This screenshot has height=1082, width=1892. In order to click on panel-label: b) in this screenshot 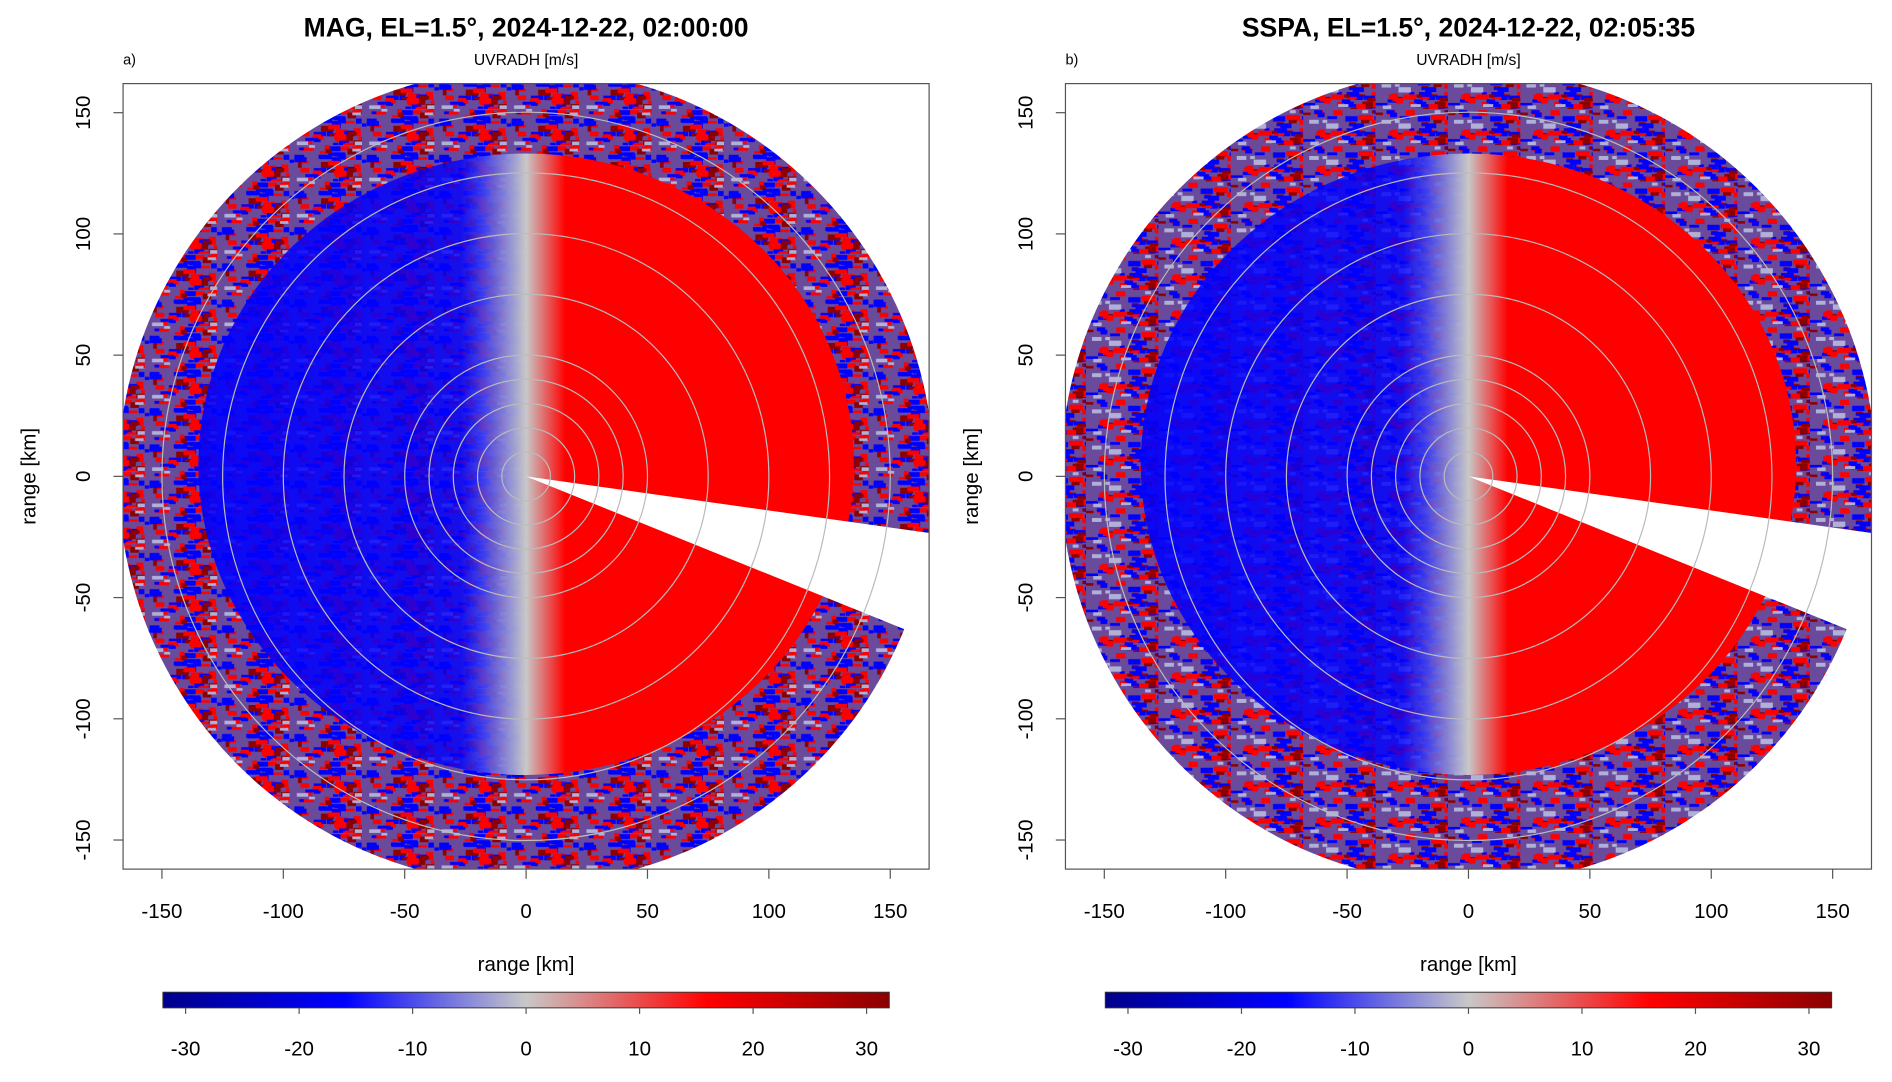, I will do `click(1071, 61)`.